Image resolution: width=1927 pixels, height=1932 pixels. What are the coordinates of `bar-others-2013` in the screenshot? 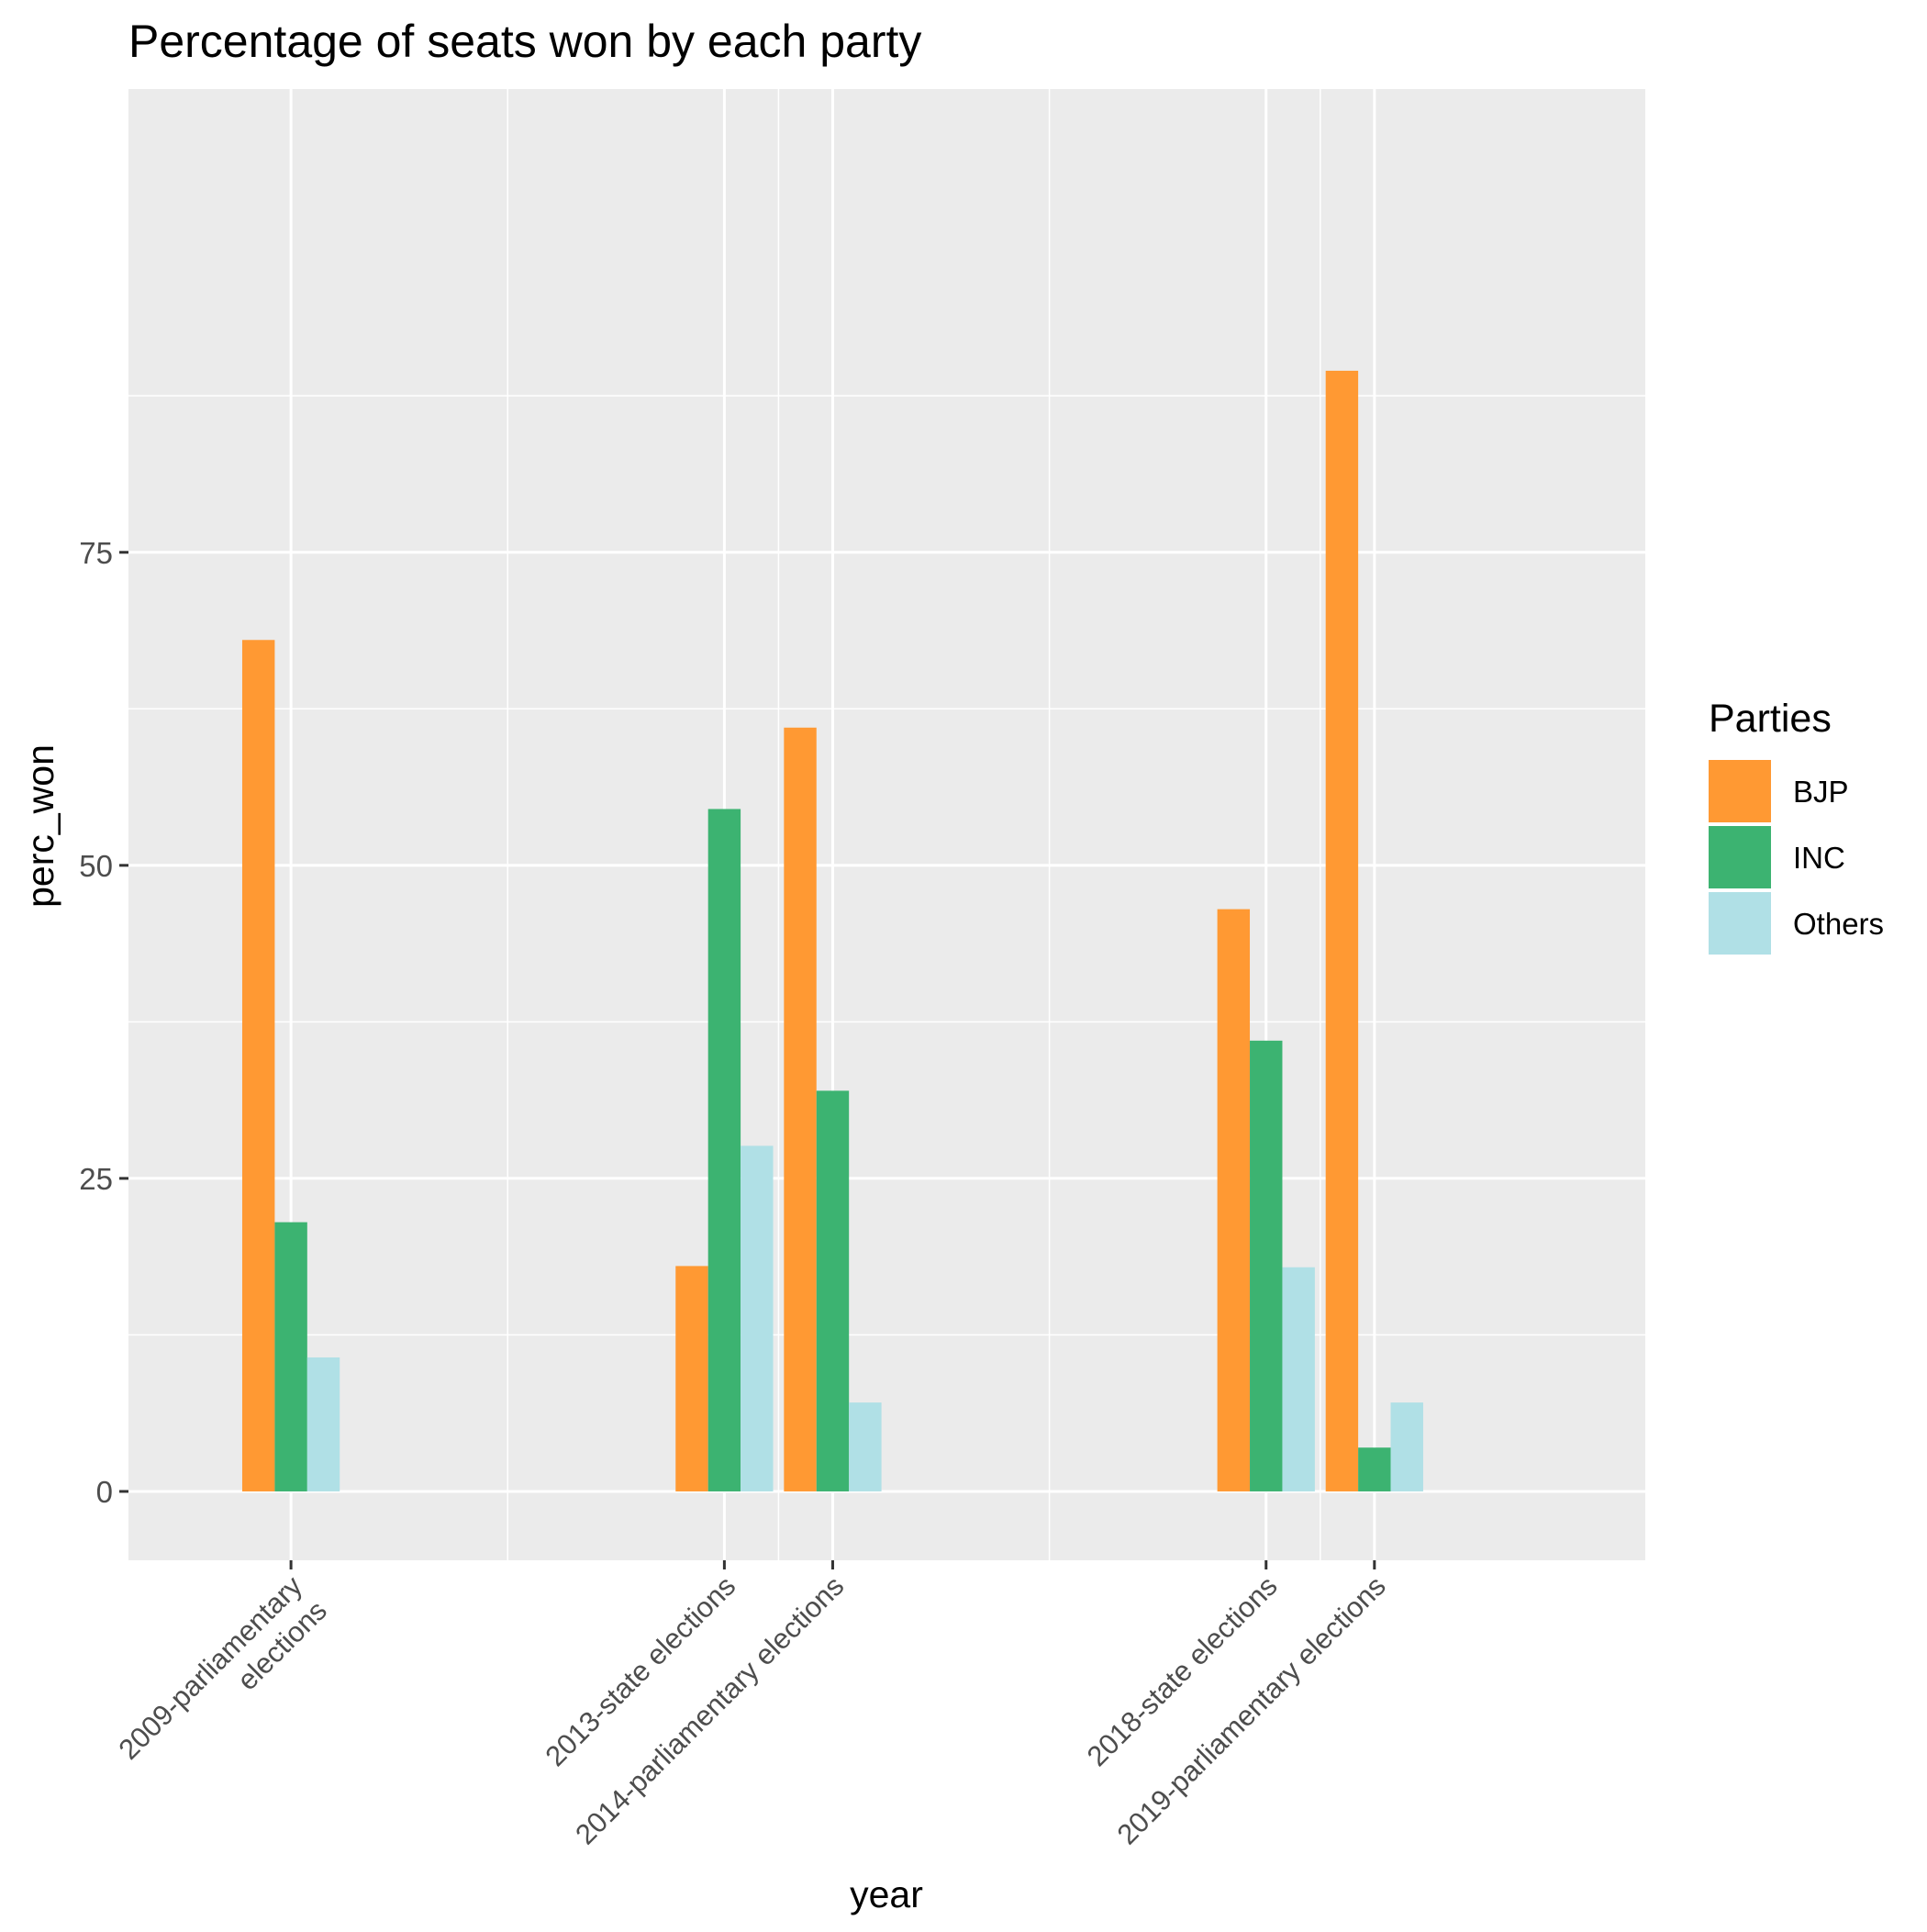 It's located at (757, 1318).